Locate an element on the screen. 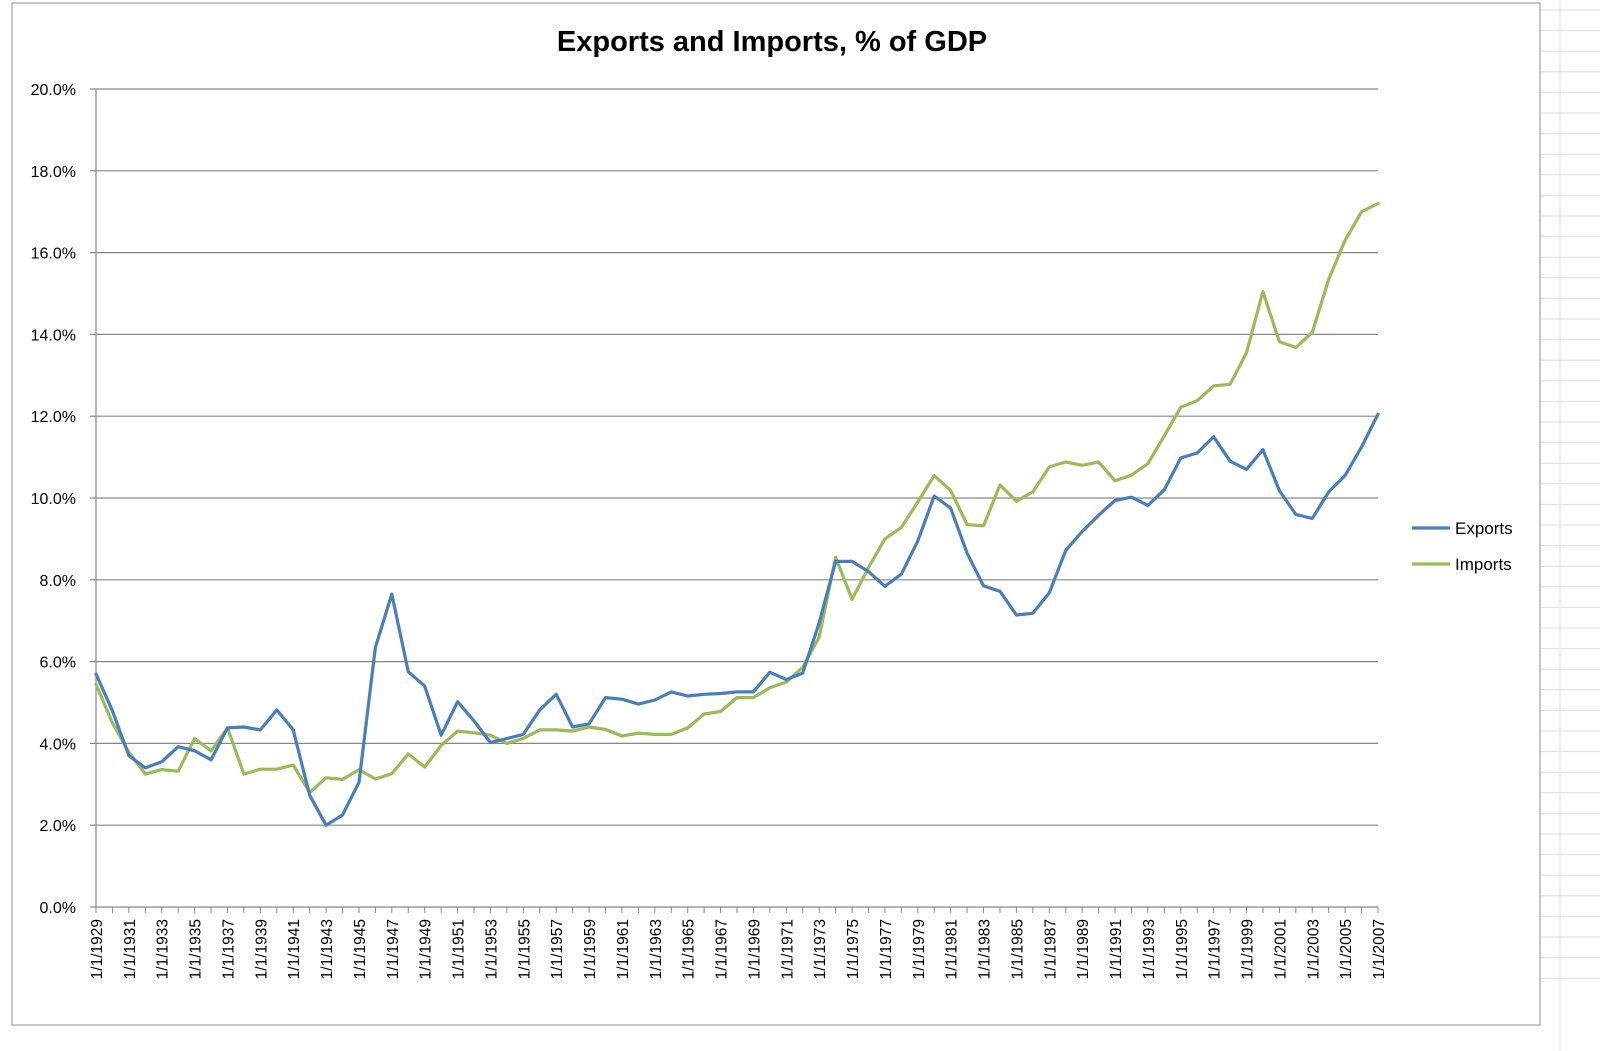  x-tick-label: 1/1/1951 is located at coordinates (459, 949).